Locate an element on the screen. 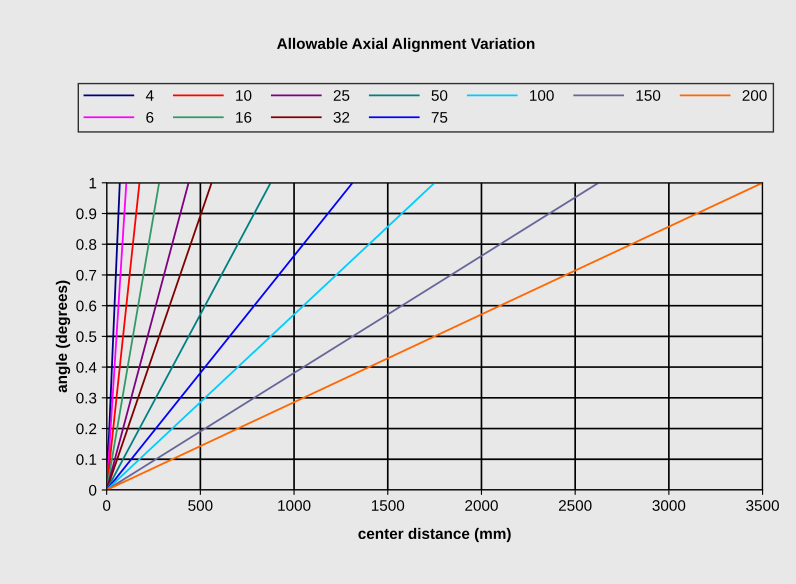 The height and width of the screenshot is (584, 796). y-tick-label: 0.3 is located at coordinates (86, 398).